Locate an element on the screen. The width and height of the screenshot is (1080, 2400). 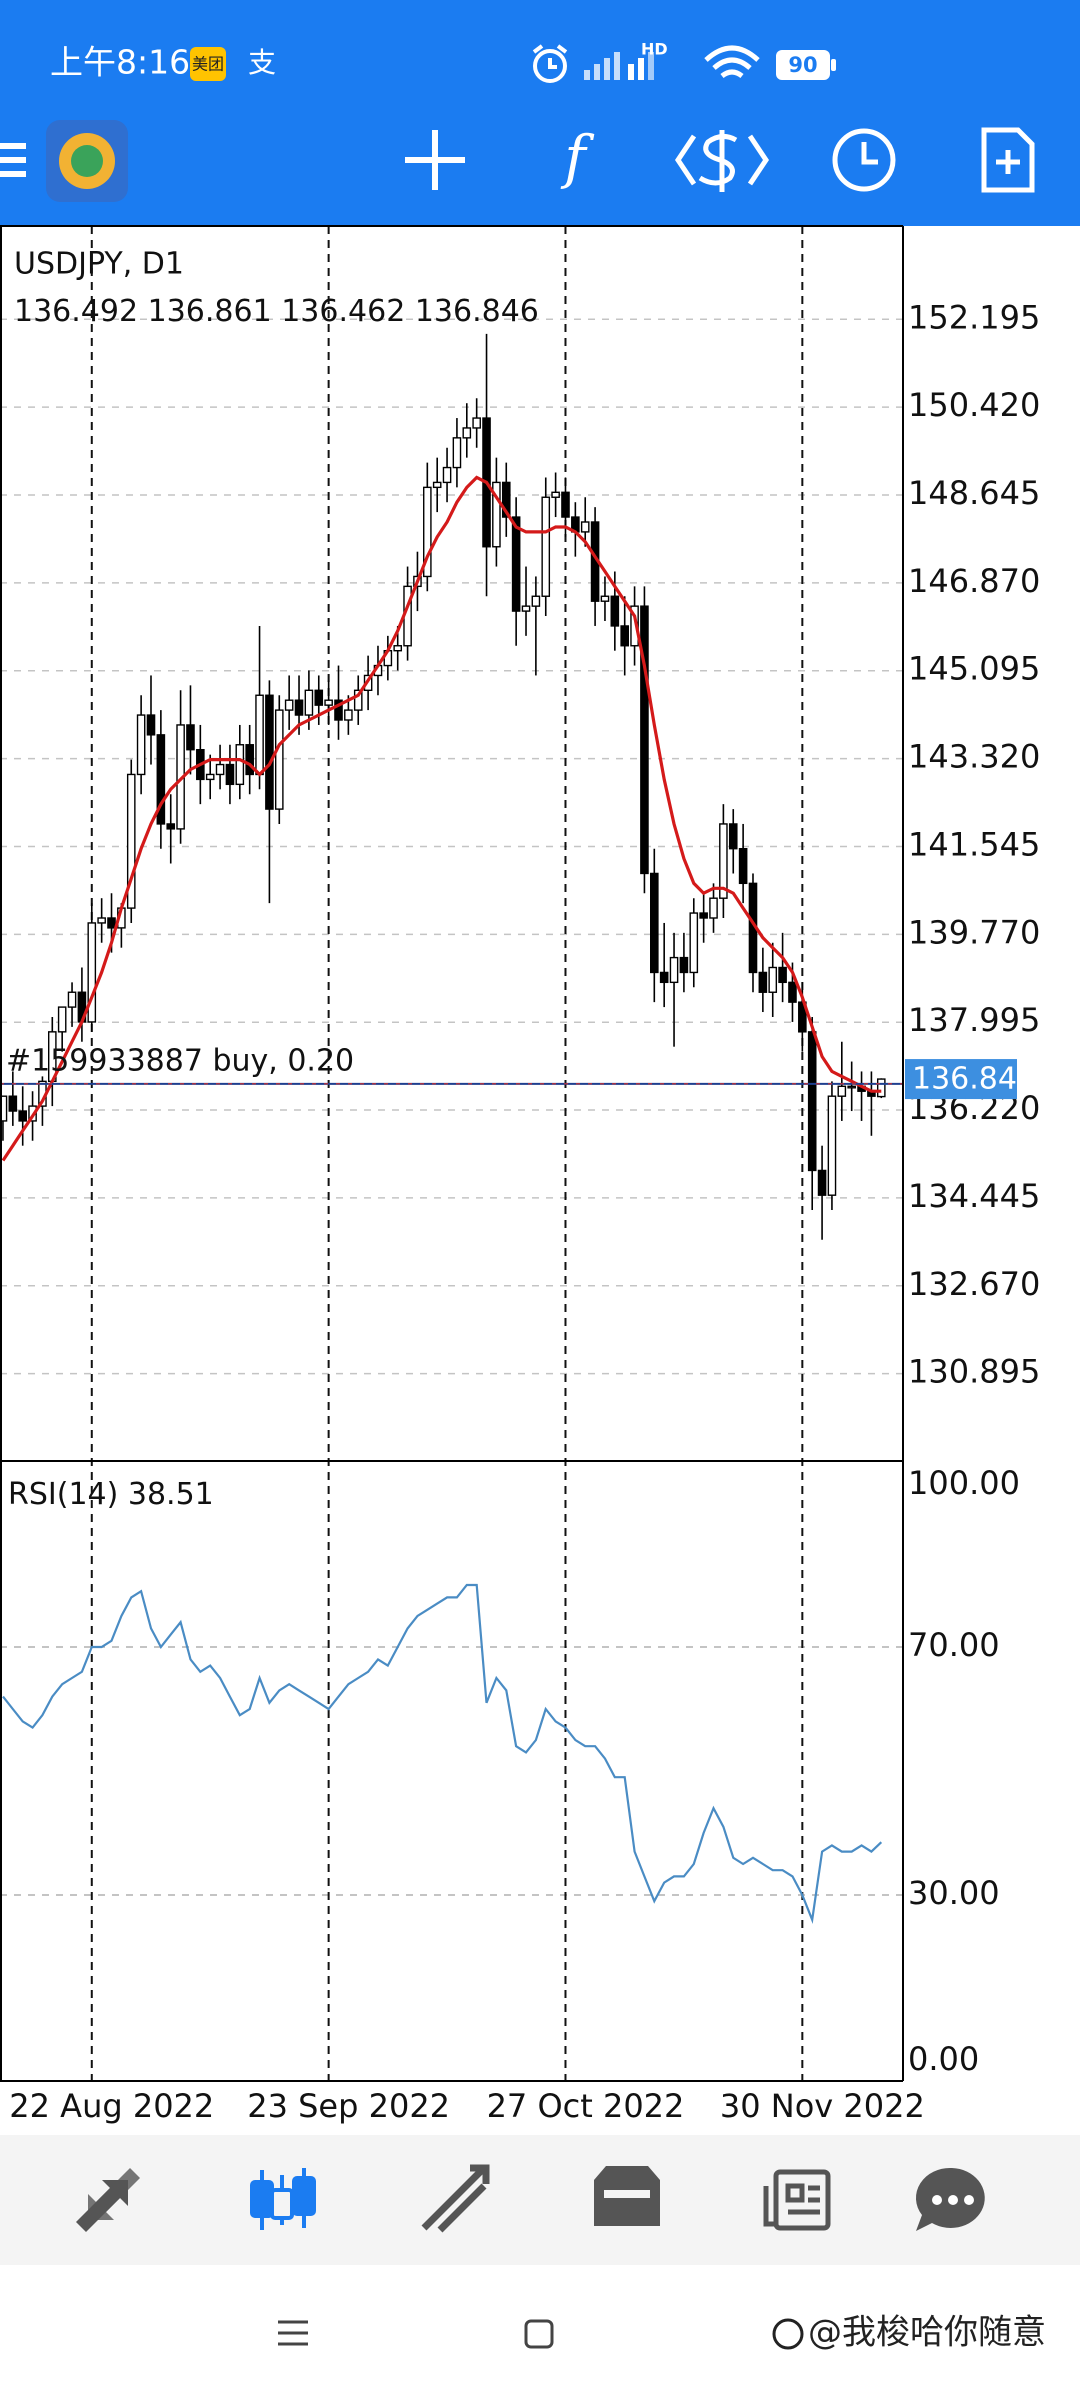
network-type: HD is located at coordinates (654, 49).